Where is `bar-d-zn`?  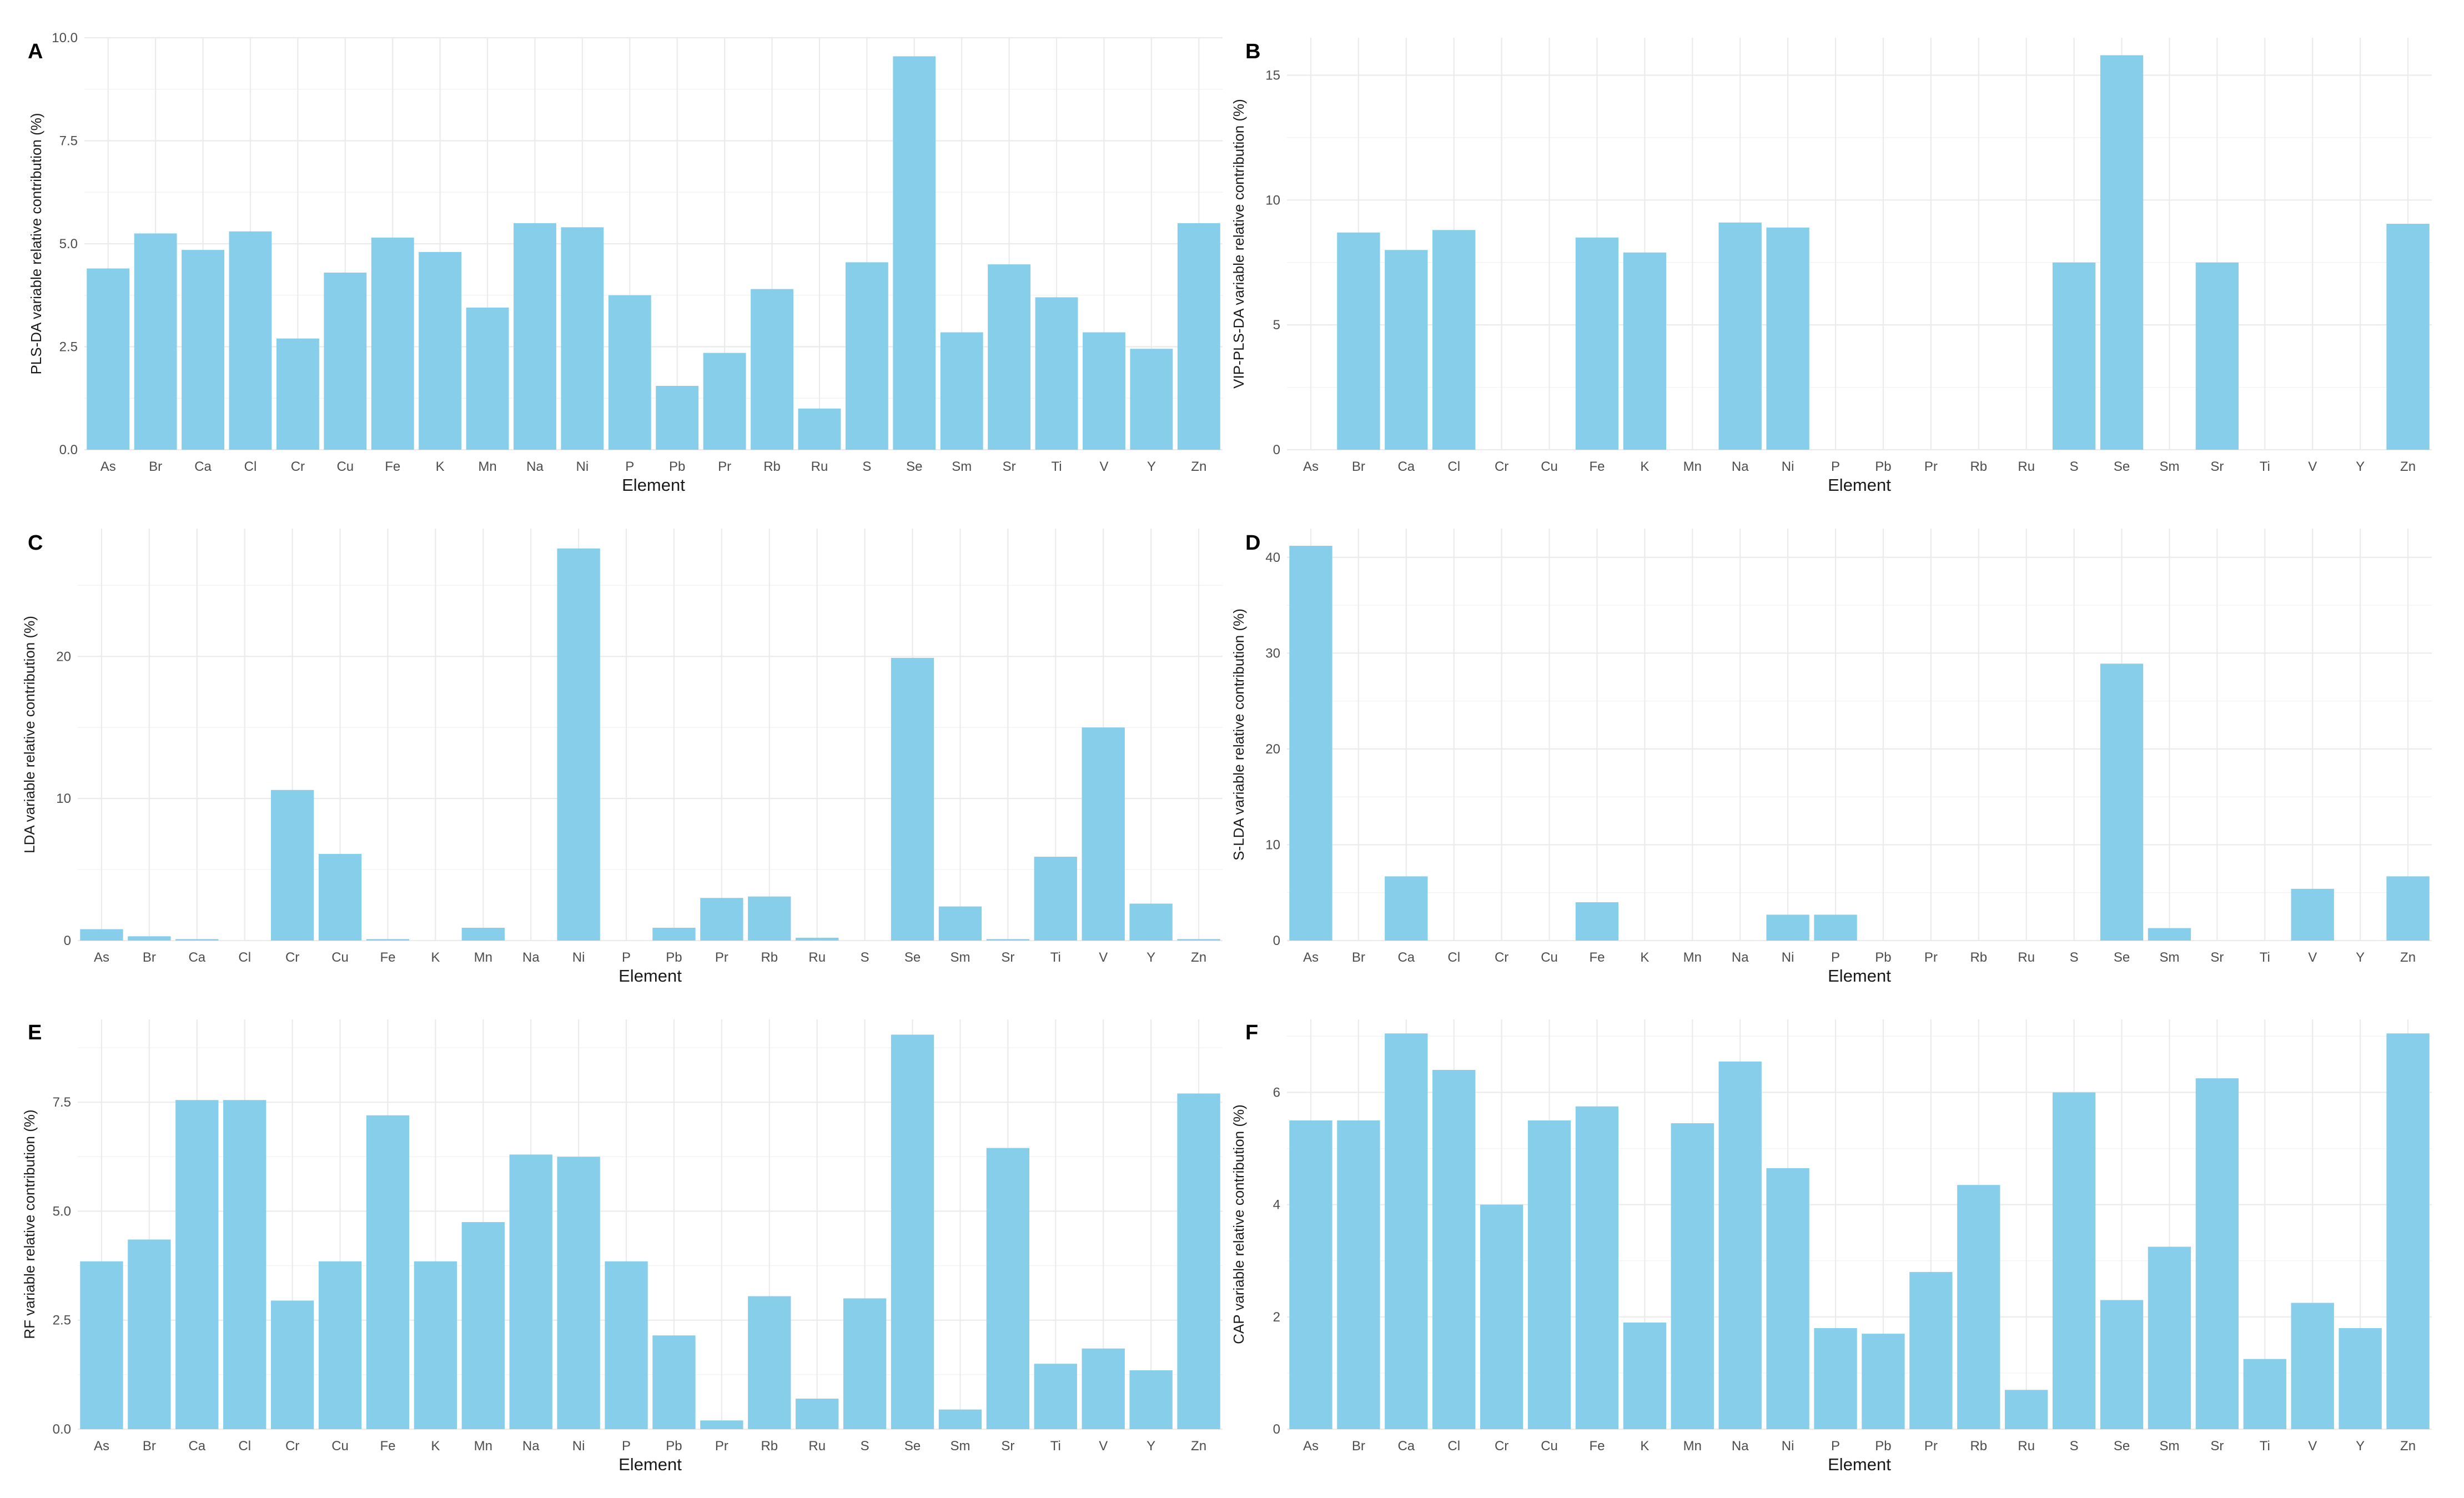
bar-d-zn is located at coordinates (2408, 908).